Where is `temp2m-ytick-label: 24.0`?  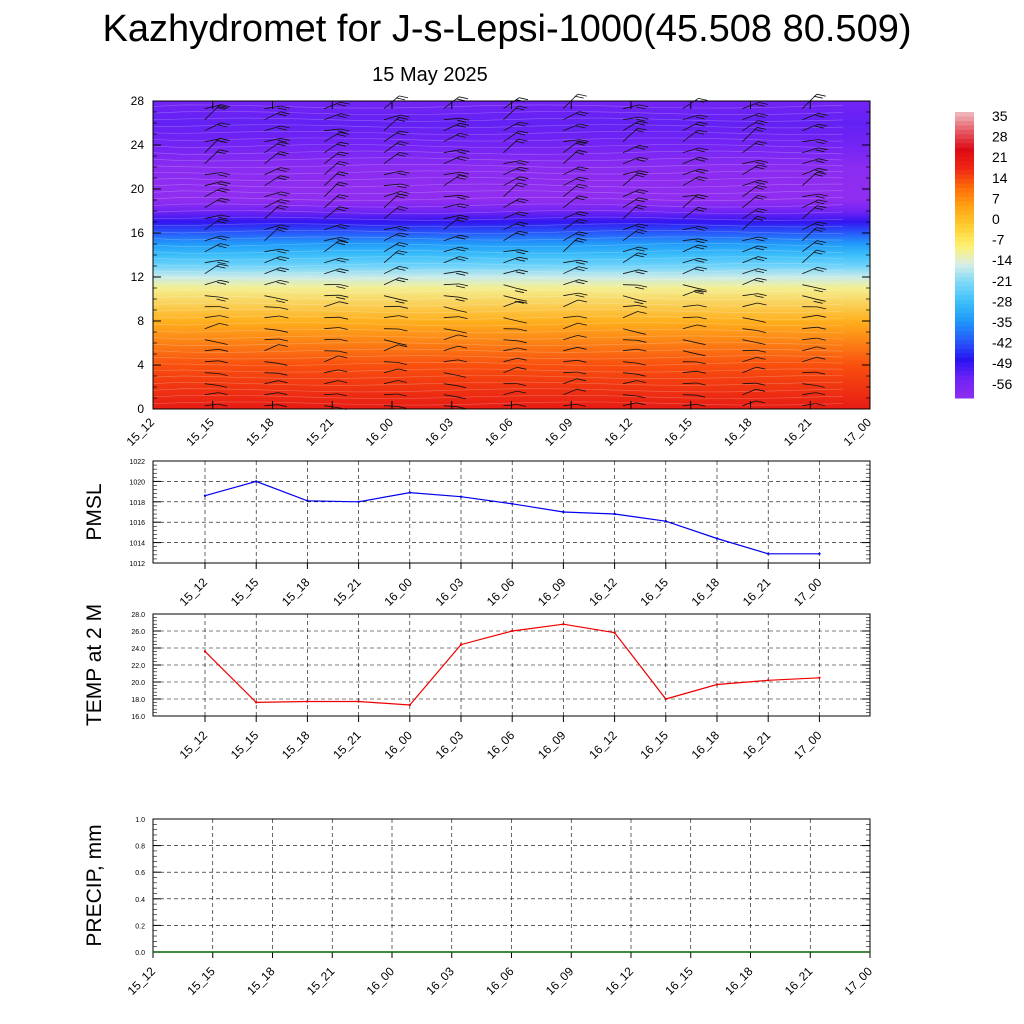 temp2m-ytick-label: 24.0 is located at coordinates (138, 649).